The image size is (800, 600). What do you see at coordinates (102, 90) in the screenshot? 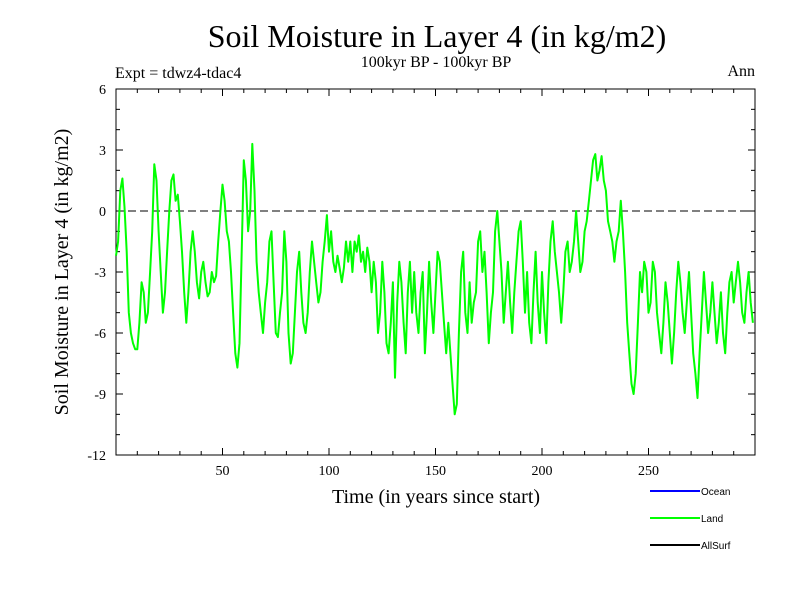
I see `y-tick-label: 6` at bounding box center [102, 90].